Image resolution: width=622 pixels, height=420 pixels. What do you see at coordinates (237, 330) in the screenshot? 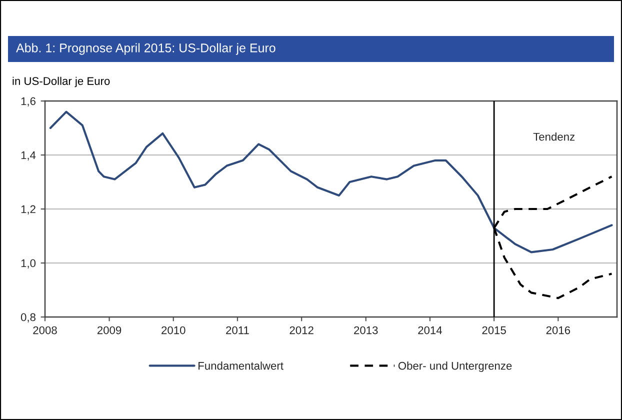
I see `x-tick-label: 2011` at bounding box center [237, 330].